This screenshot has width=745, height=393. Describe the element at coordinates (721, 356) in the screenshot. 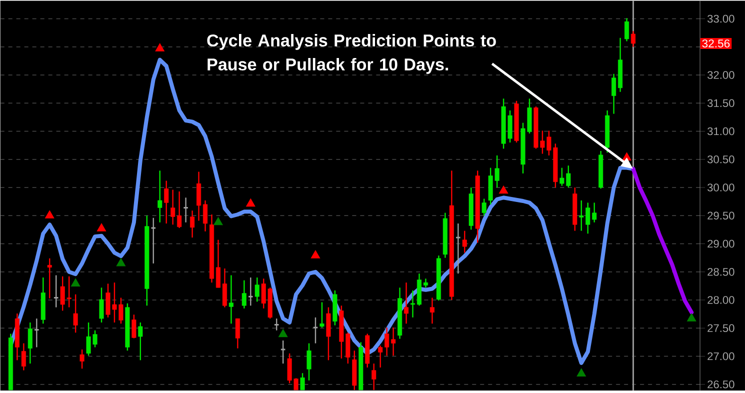

I see `y-tick-label: 27.00` at that location.